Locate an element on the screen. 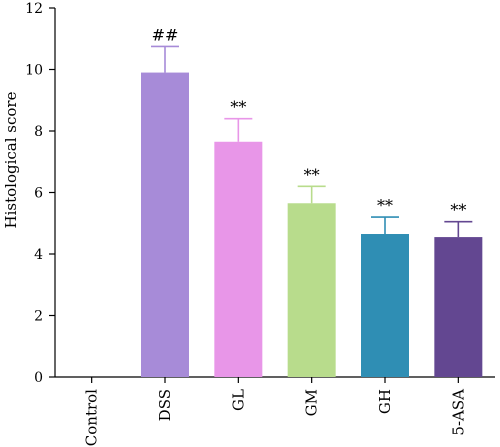  category-label: Control is located at coordinates (92, 417).